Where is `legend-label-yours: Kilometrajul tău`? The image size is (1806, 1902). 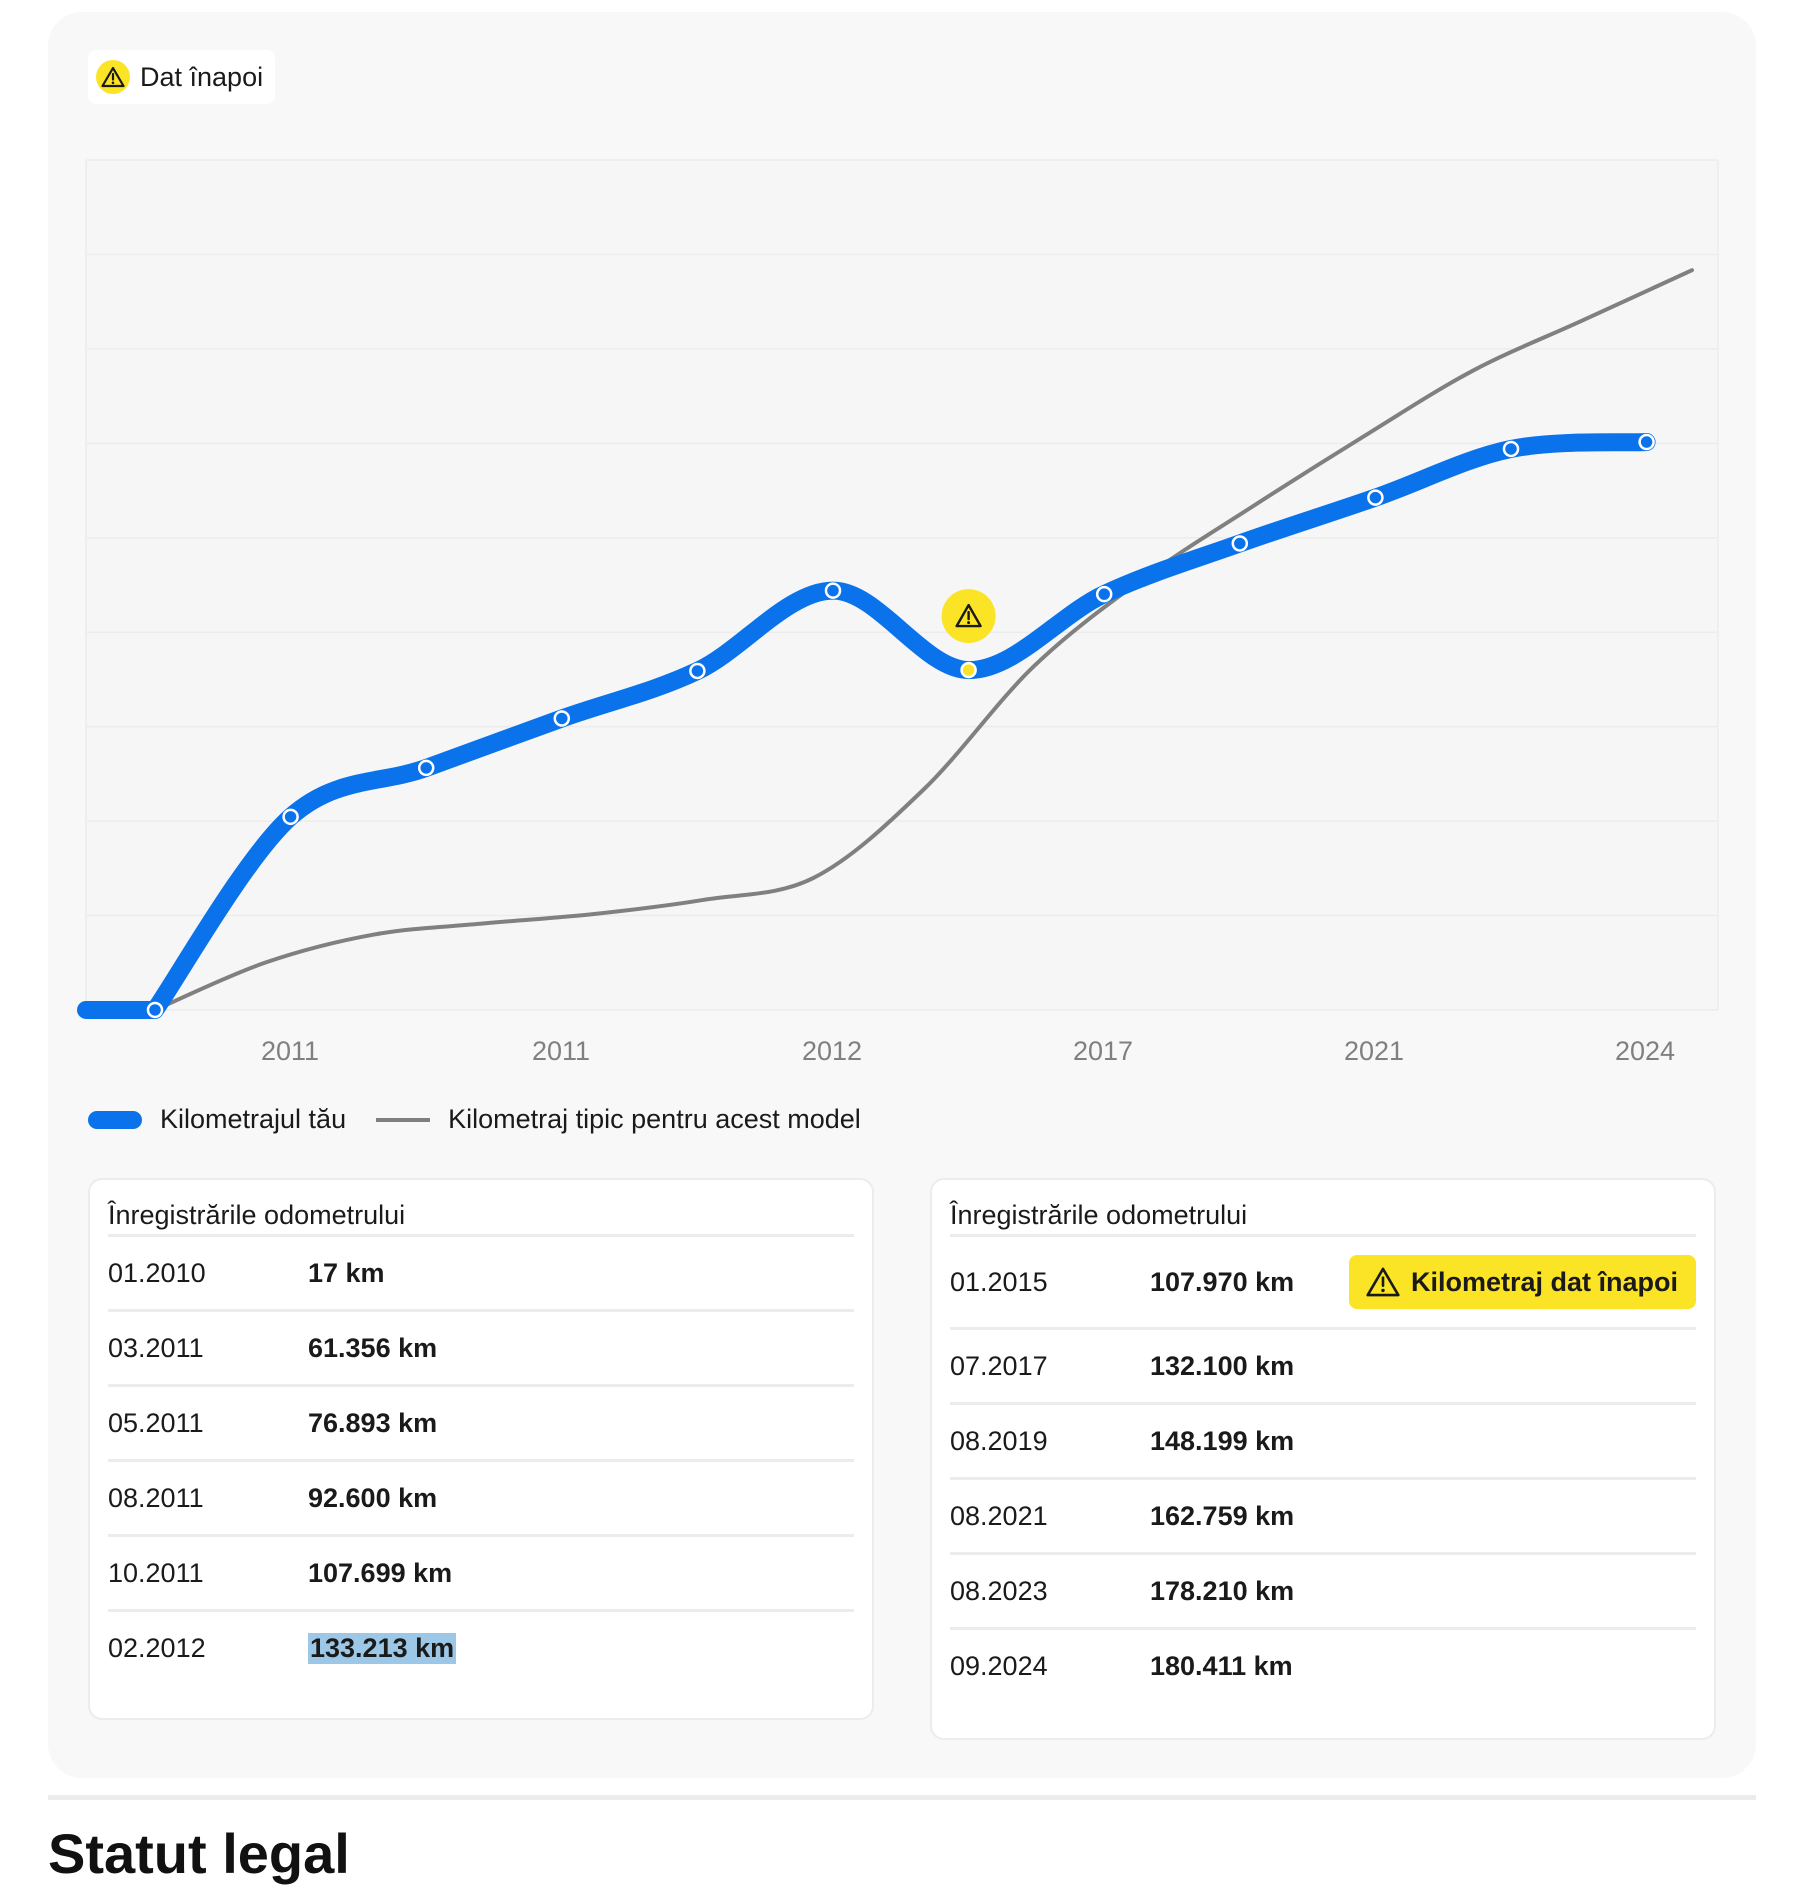
legend-label-yours: Kilometrajul tău is located at coordinates (253, 1119).